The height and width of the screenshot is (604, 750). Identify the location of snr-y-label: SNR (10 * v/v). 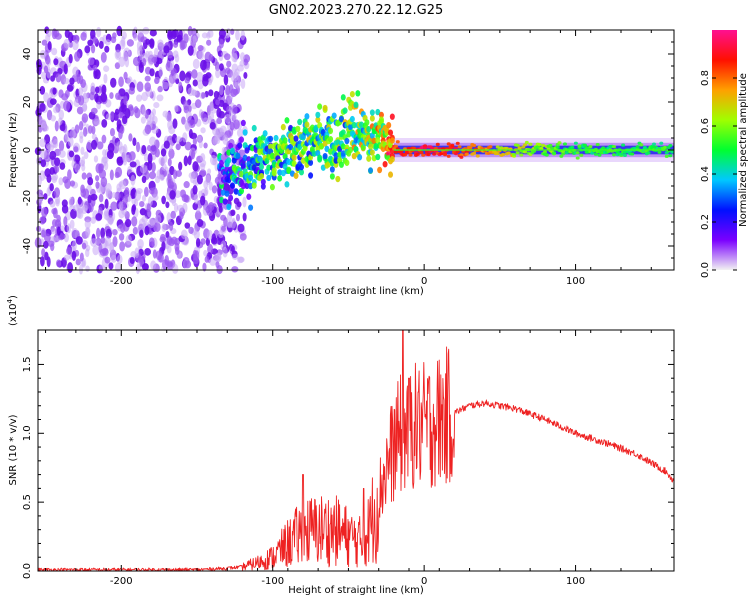
(13, 449).